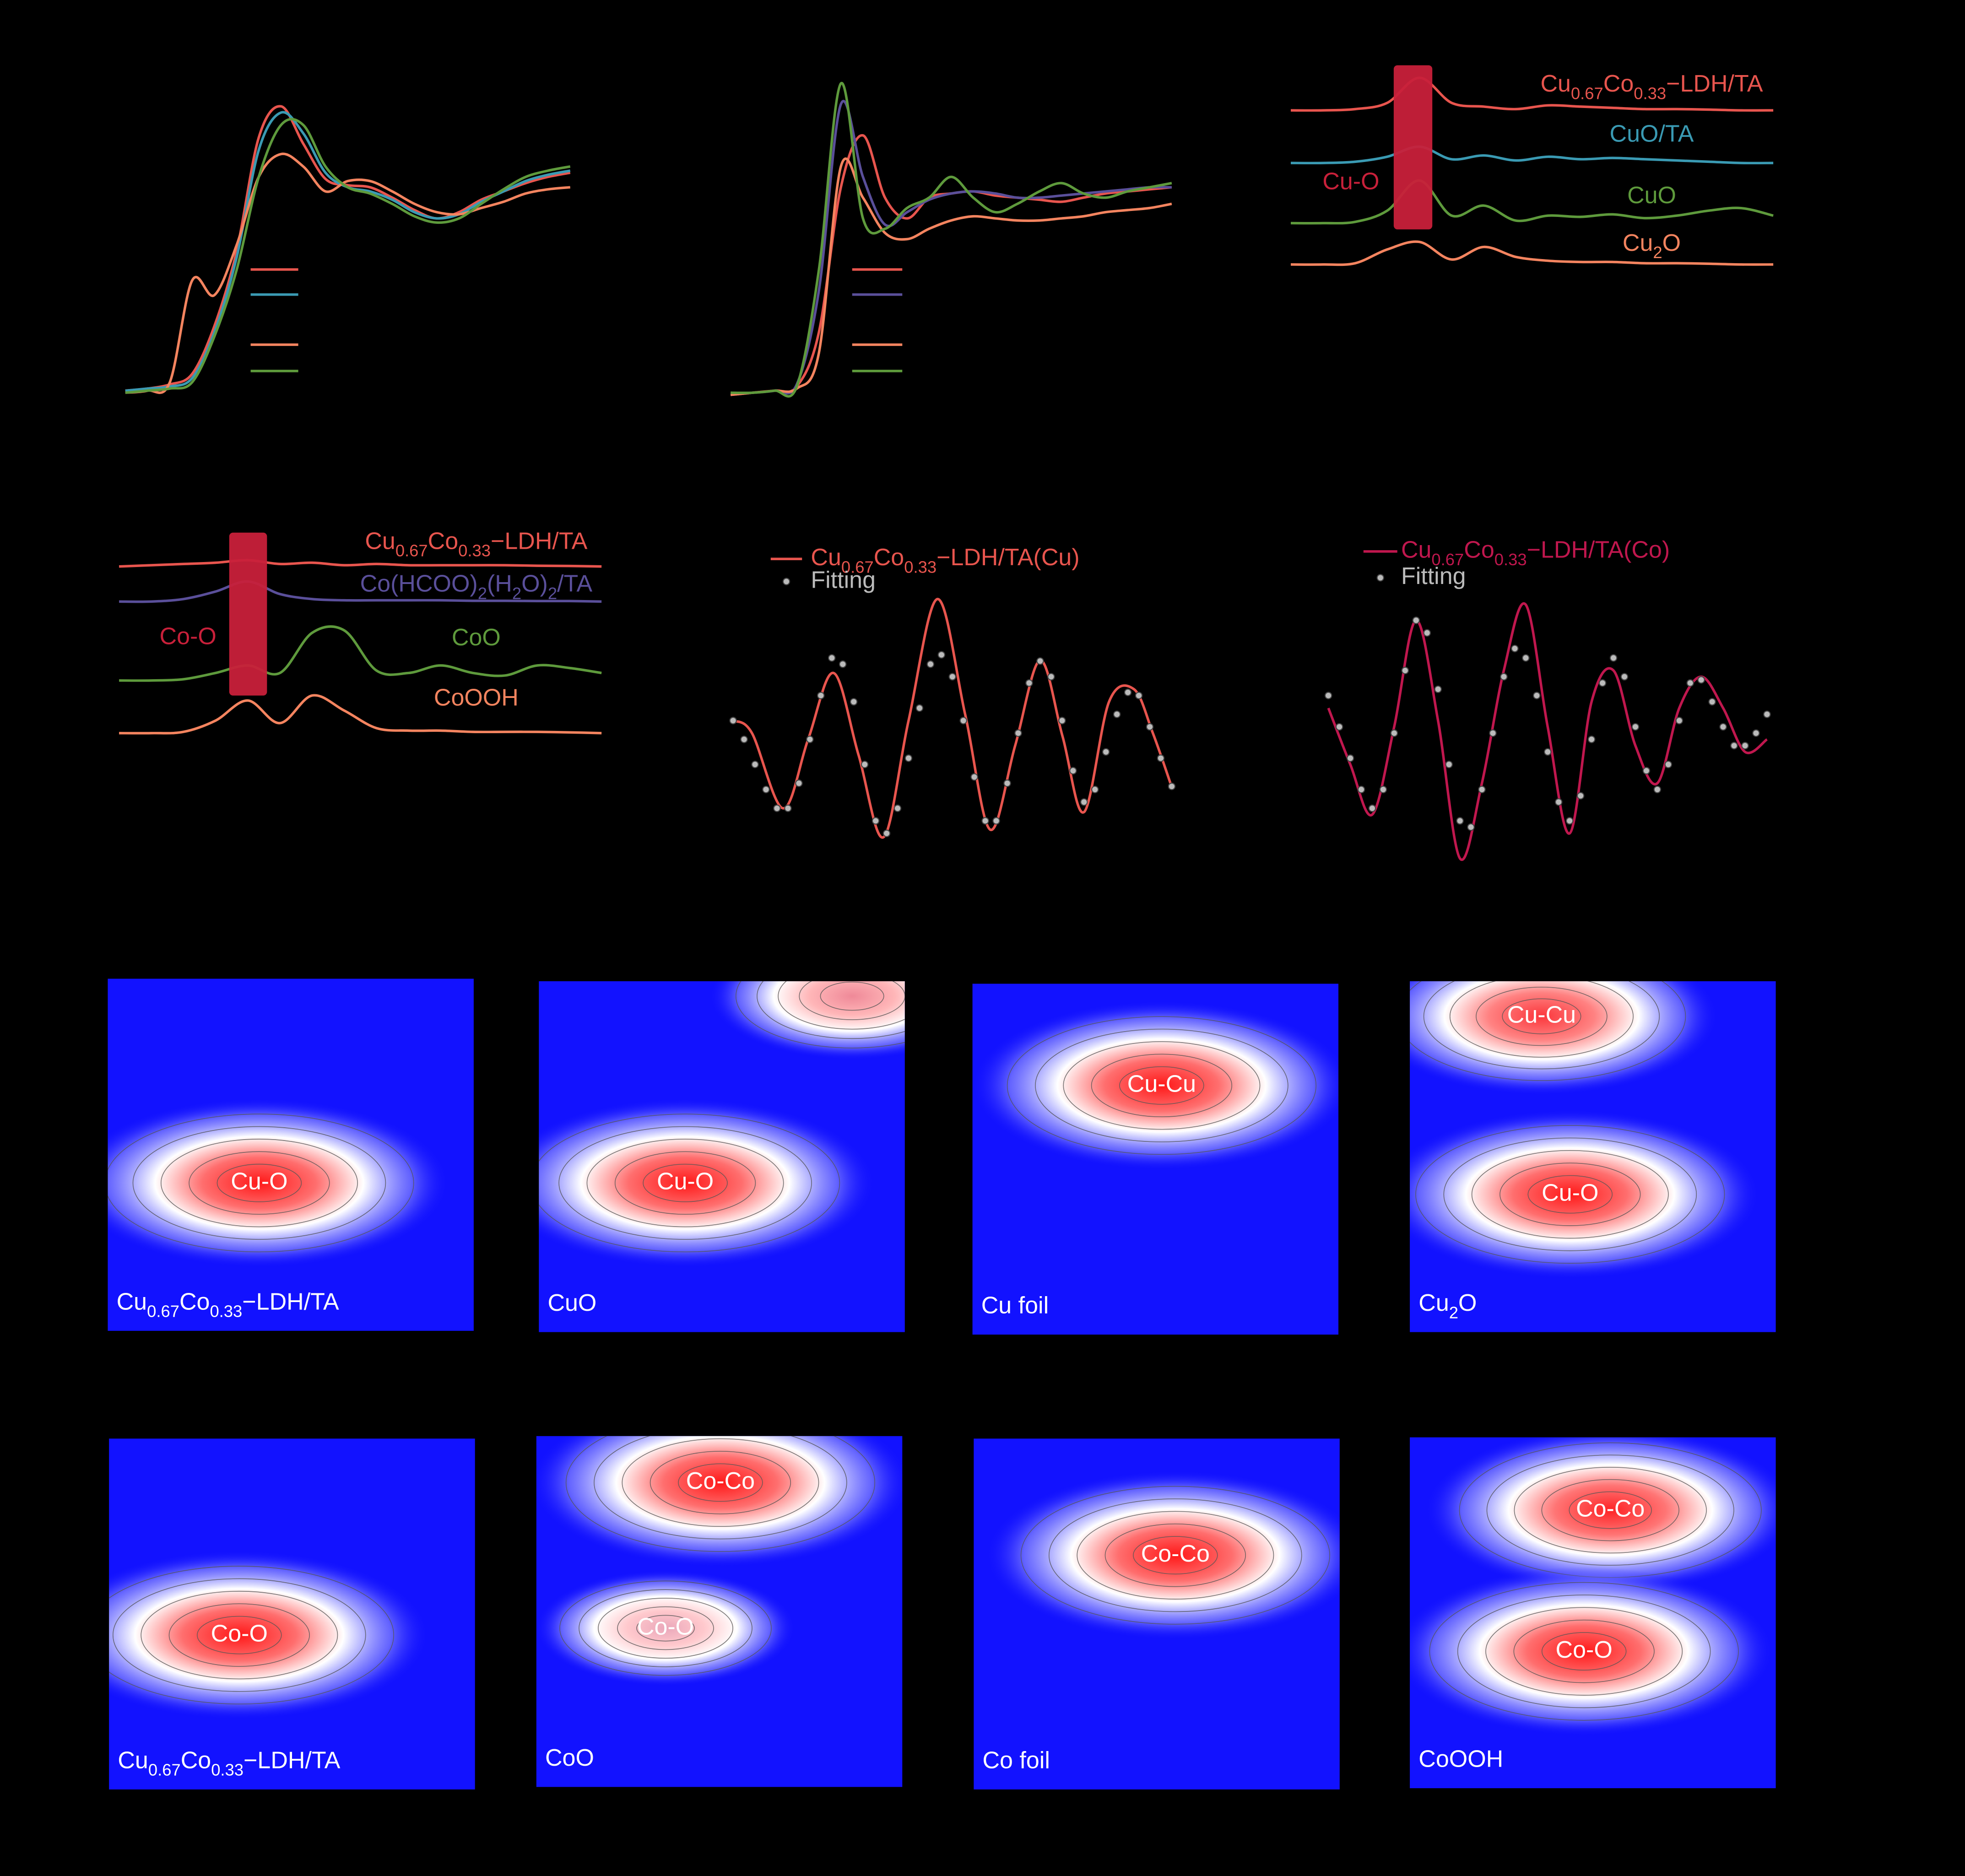 The image size is (1965, 1876). Describe the element at coordinates (1413, 147) in the screenshot. I see `highlight-band` at that location.